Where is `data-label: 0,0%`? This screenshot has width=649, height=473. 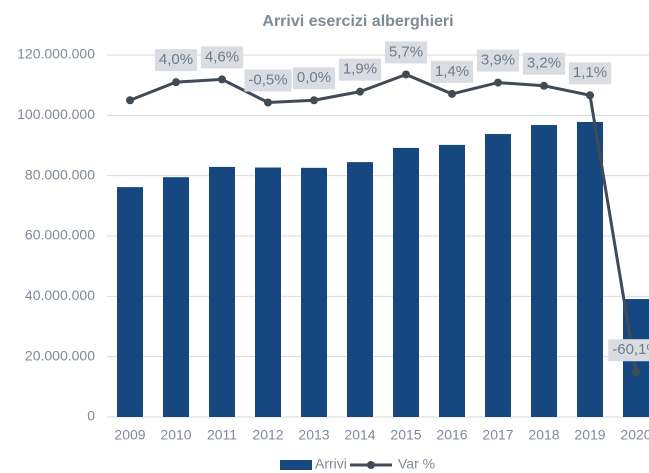 data-label: 0,0% is located at coordinates (314, 77).